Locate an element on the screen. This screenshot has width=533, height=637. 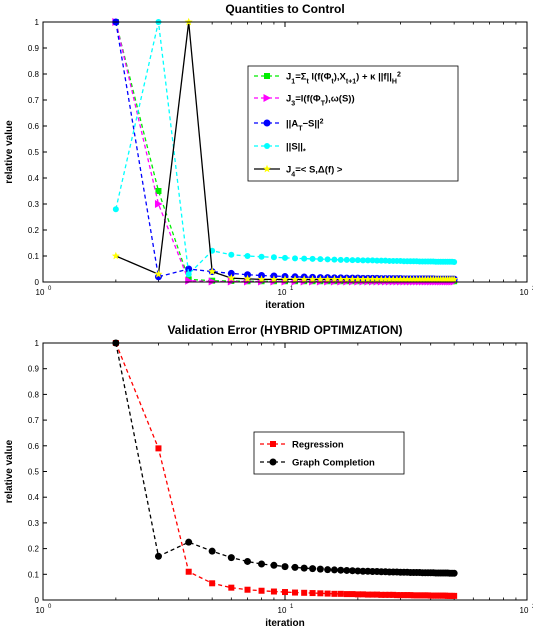
y-tick-label: 1 is located at coordinates (37, 22).